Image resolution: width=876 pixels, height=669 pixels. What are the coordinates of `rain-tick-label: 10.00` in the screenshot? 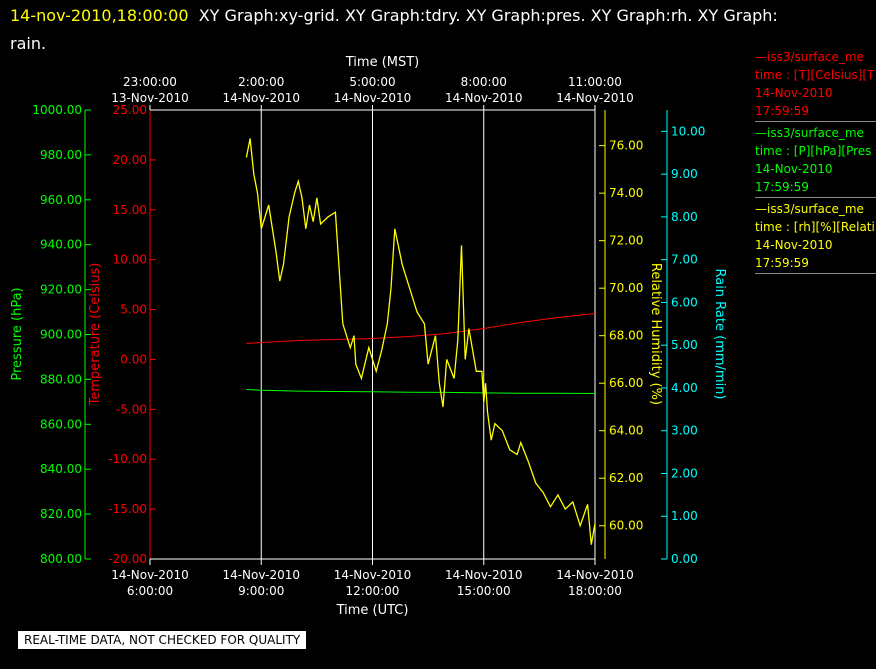 It's located at (688, 131).